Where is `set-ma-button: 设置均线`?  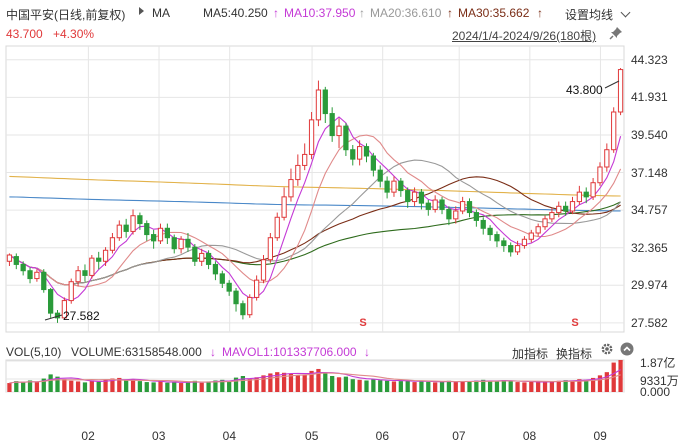 set-ma-button: 设置均线 is located at coordinates (598, 14).